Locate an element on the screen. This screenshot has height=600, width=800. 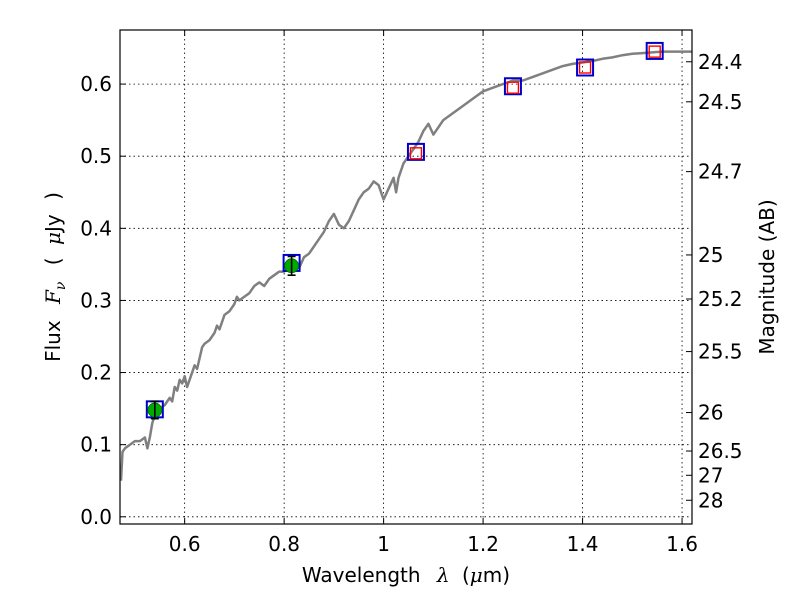
y-axis-label: Flux Fν ( μJy ) is located at coordinates (55, 277).